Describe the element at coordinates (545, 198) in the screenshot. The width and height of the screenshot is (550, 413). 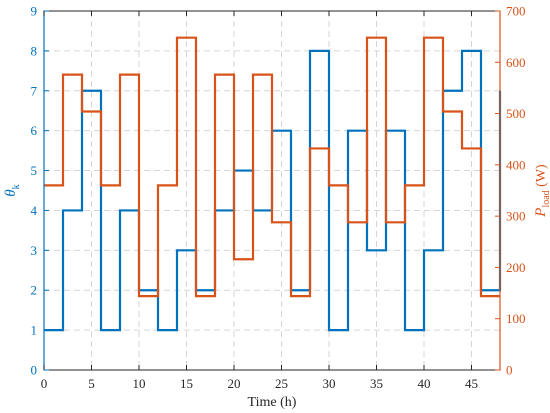
I see `right-y-axis-title-subscript: load` at that location.